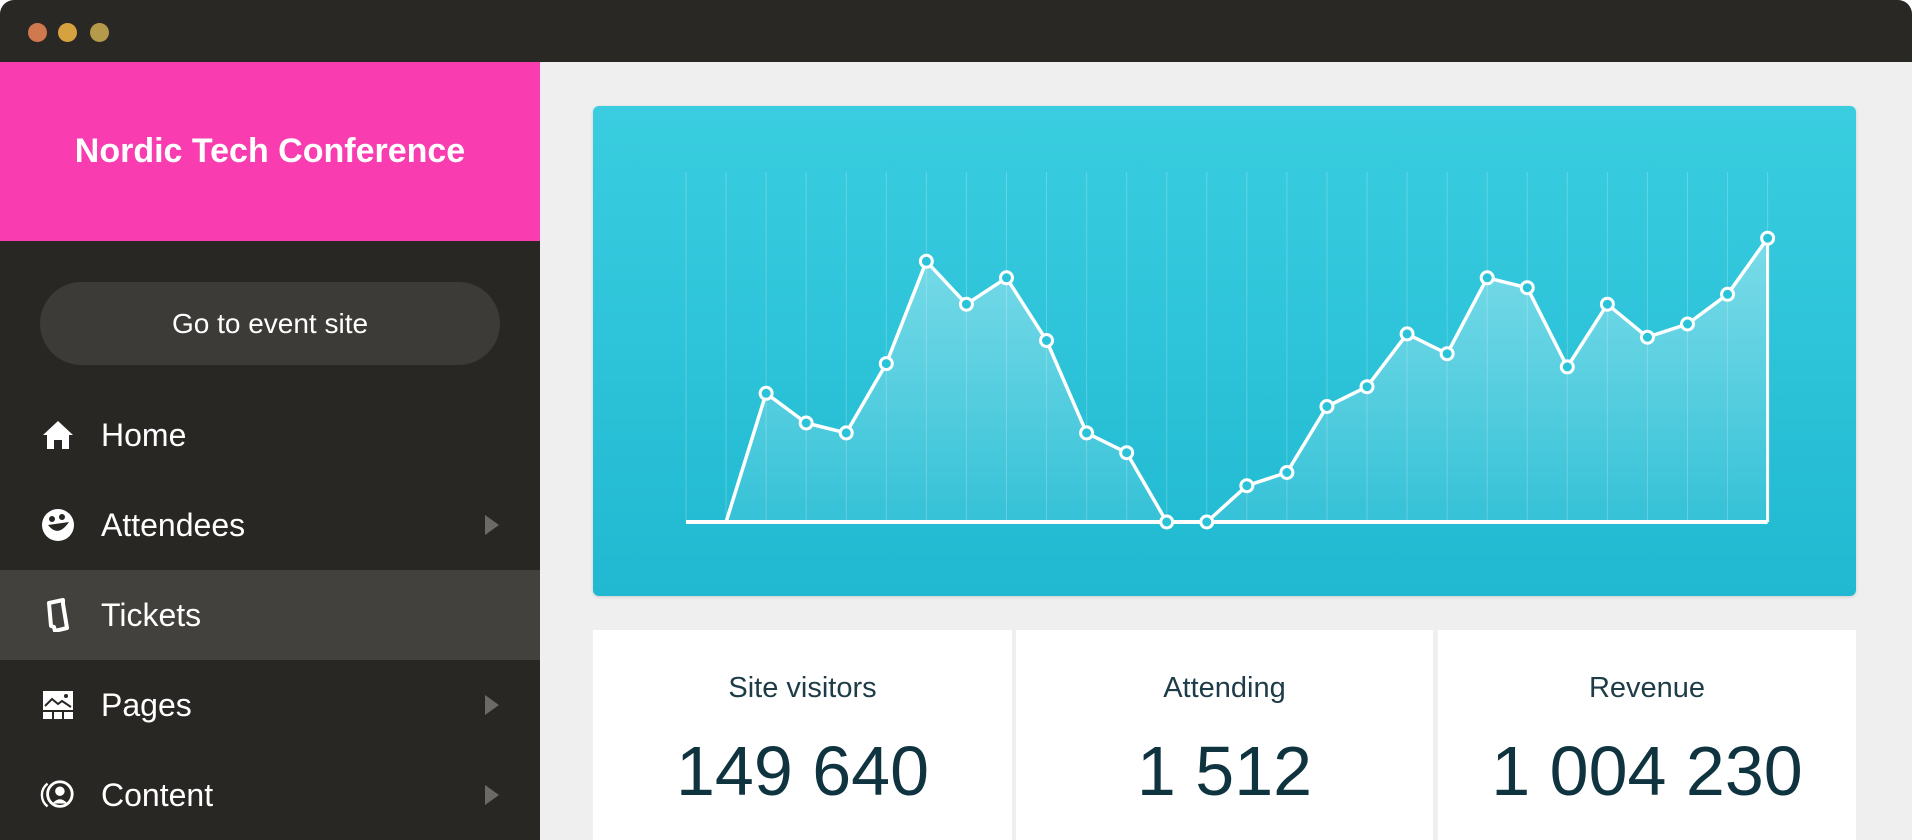  Describe the element at coordinates (1647, 688) in the screenshot. I see `stat-label: Revenue` at that location.